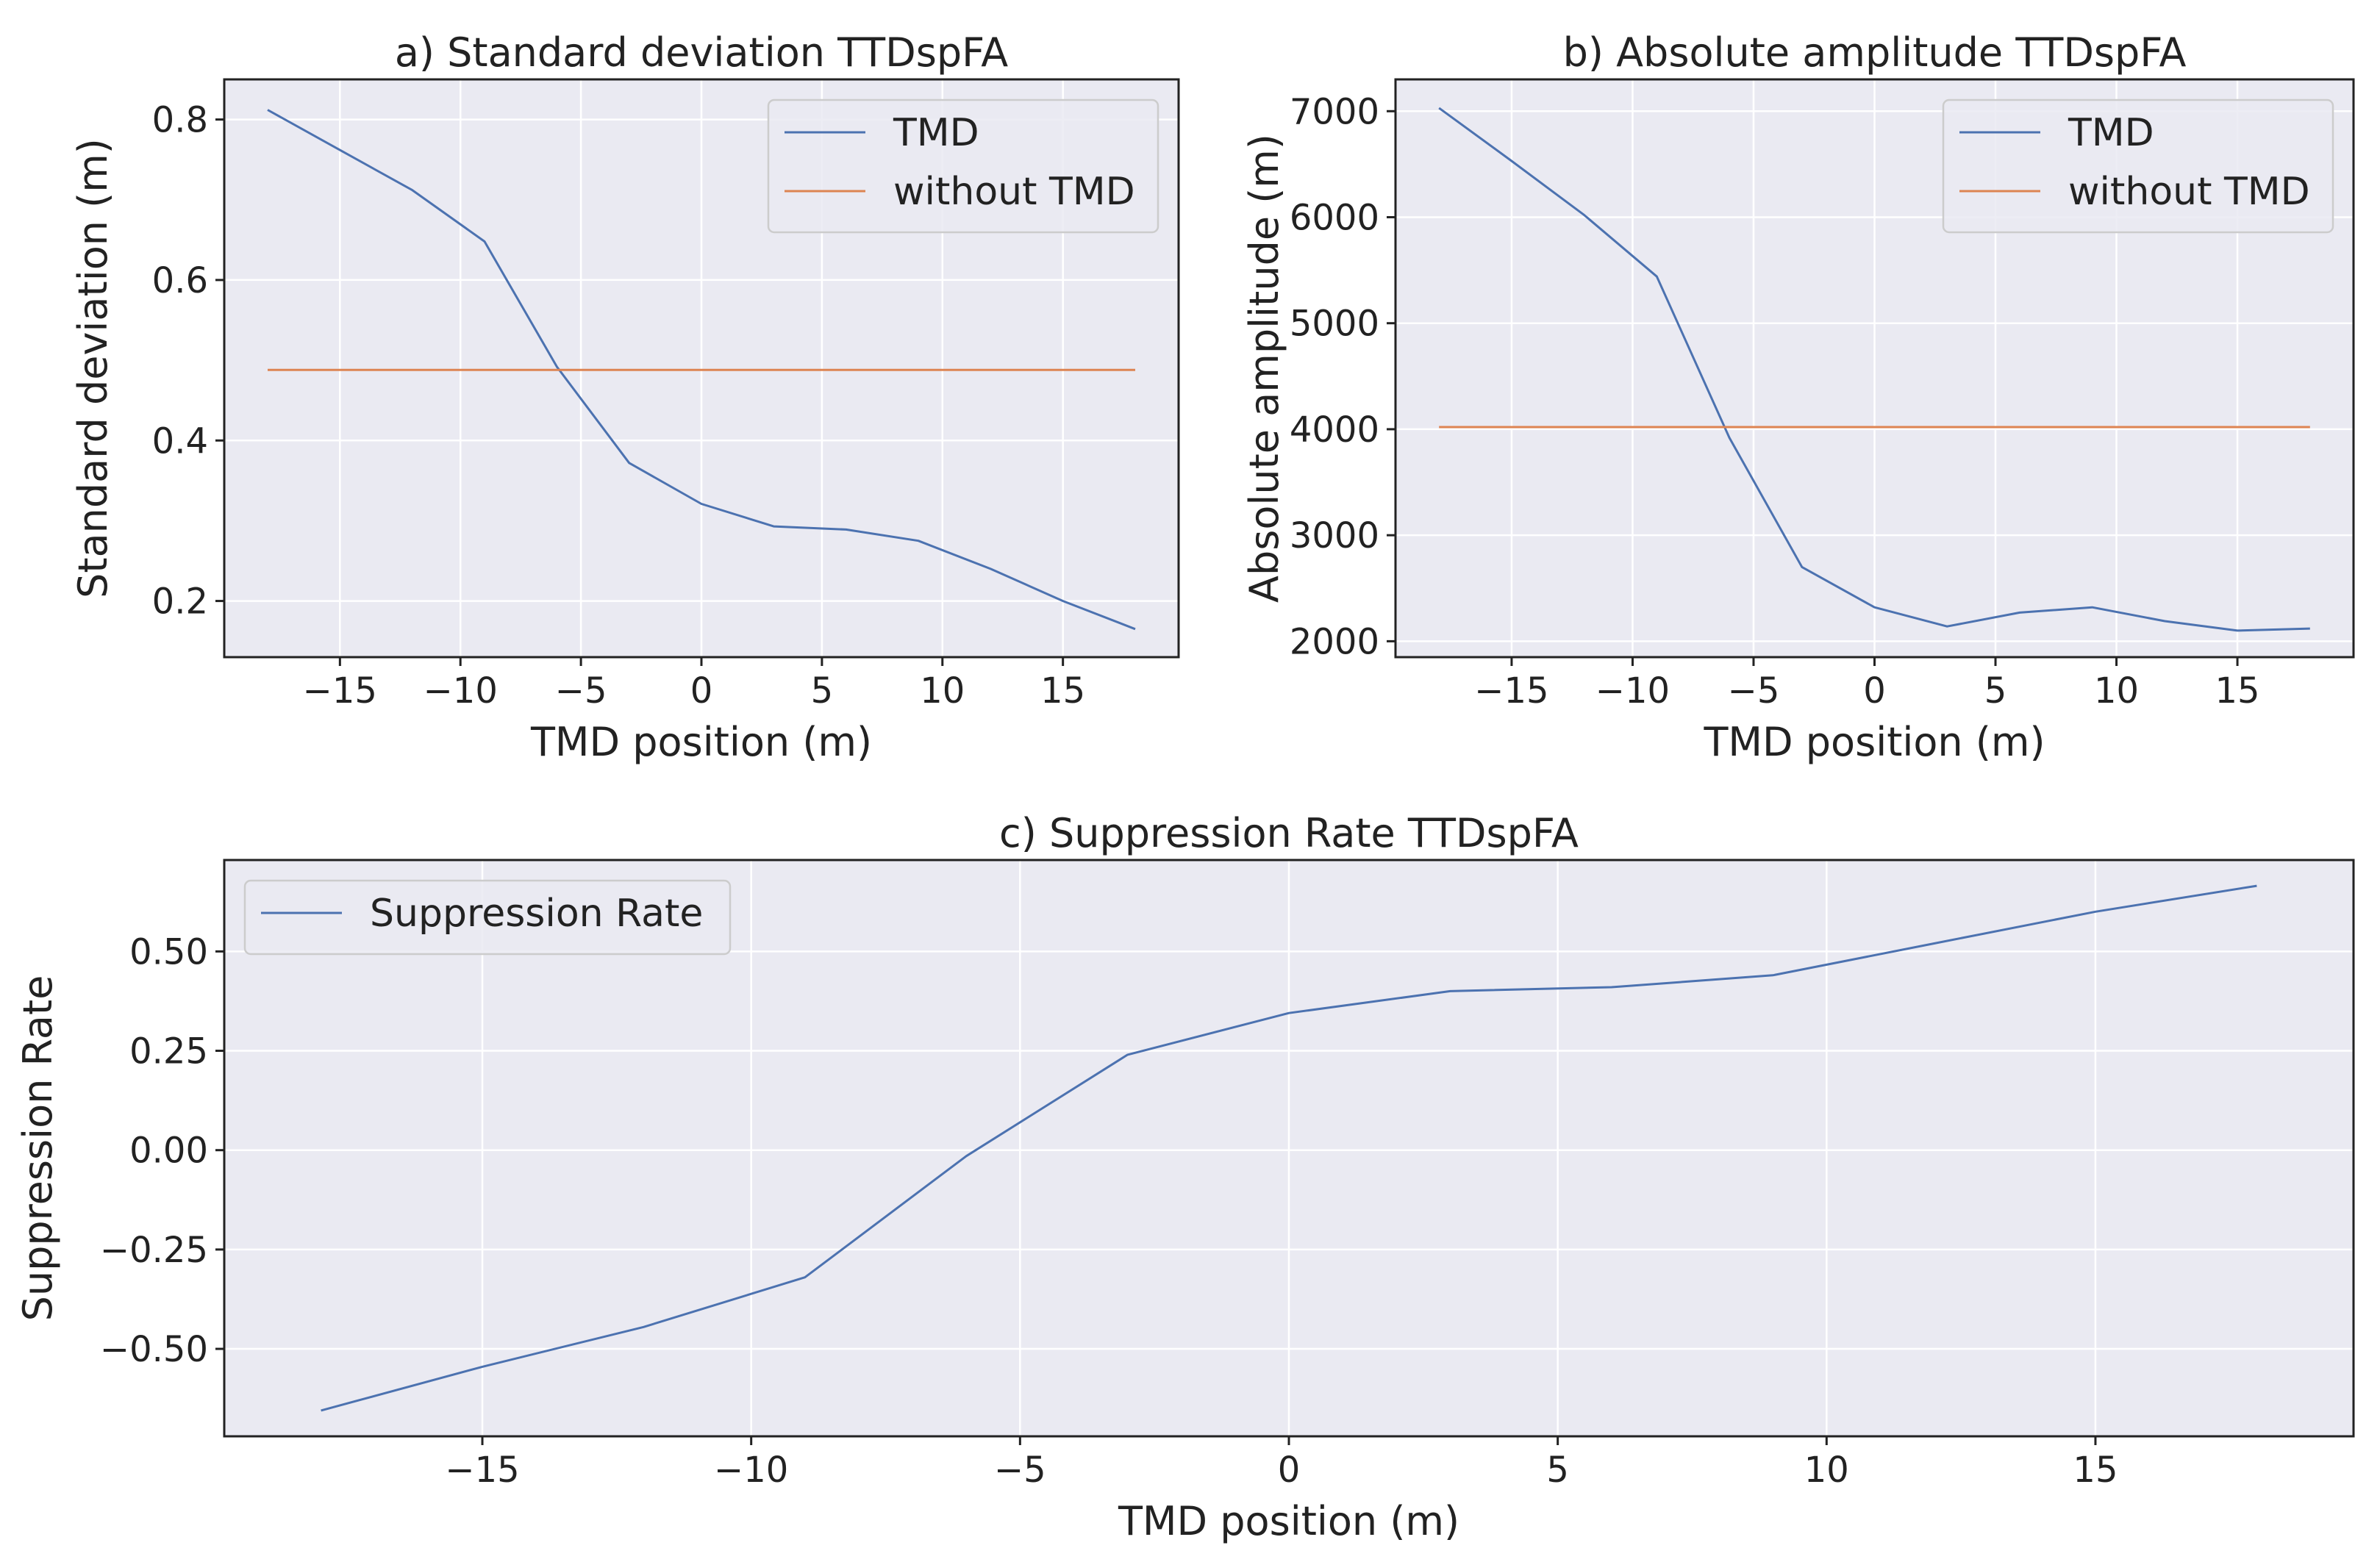  I want to click on y-axis-label: Suppression Rate, so click(38, 1148).